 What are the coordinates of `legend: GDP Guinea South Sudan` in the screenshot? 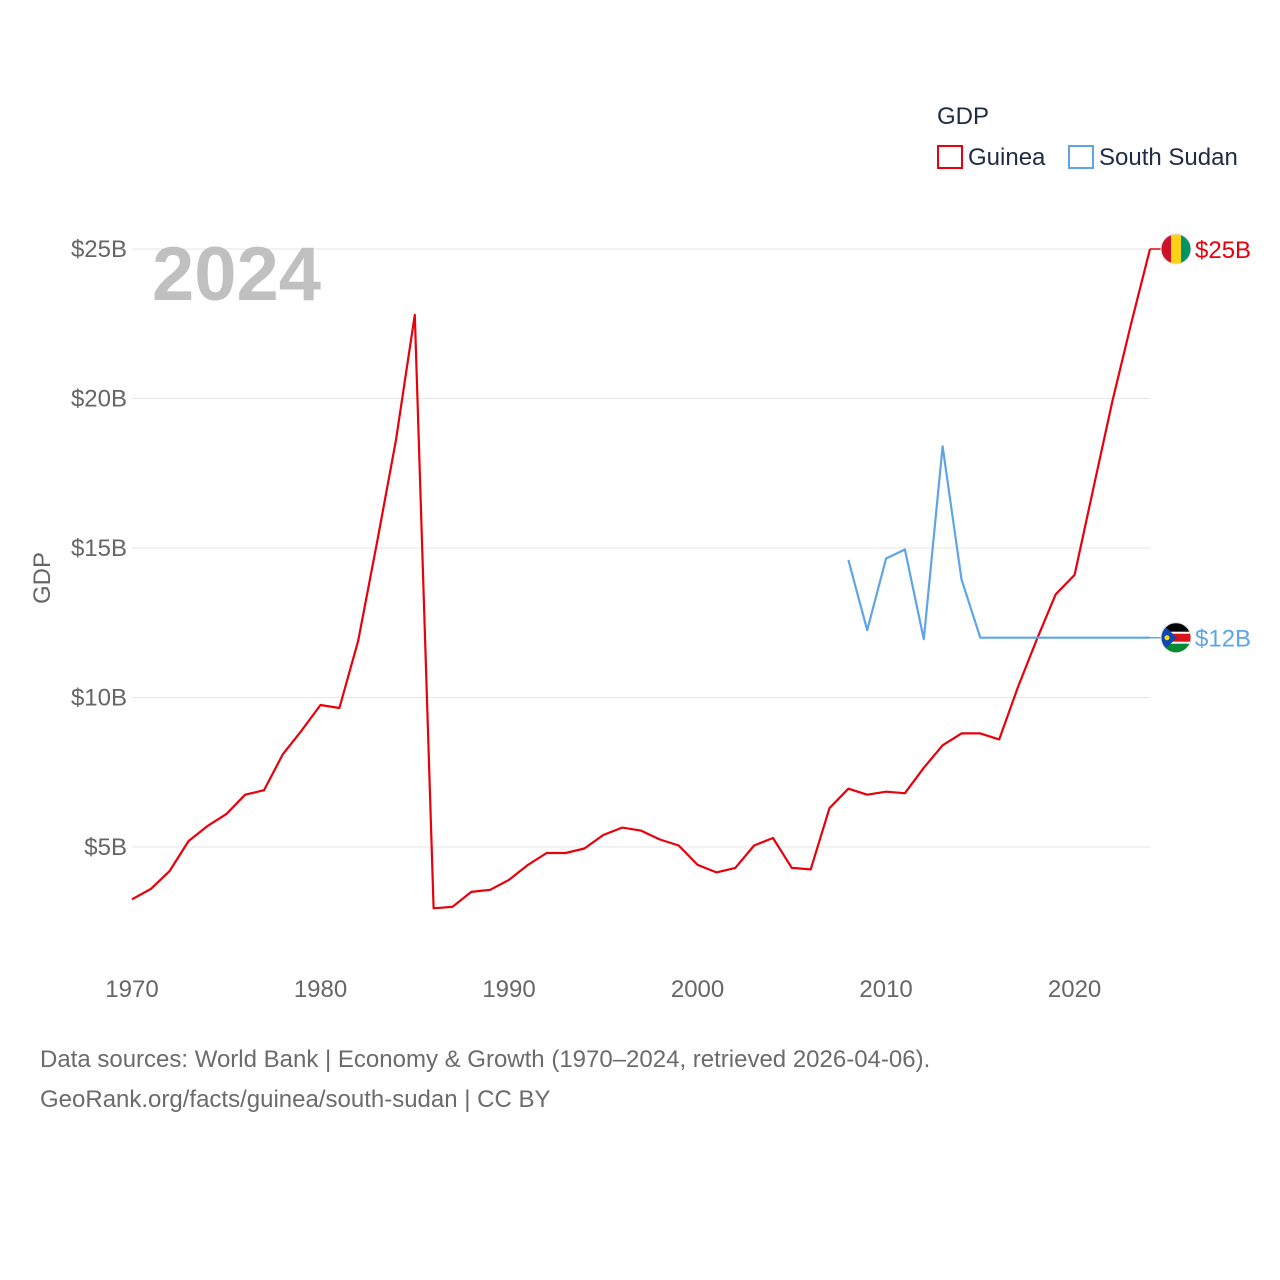 It's located at (1087, 137).